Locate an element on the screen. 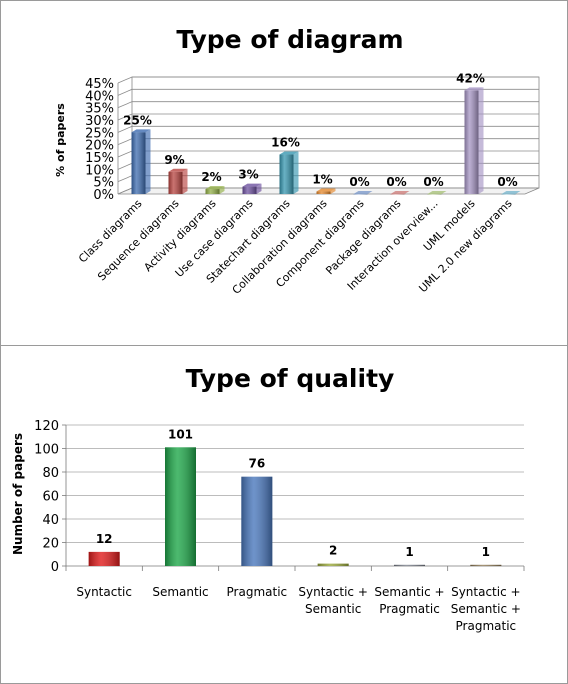  chart1-y-tick-label: 10% is located at coordinates (99, 170).